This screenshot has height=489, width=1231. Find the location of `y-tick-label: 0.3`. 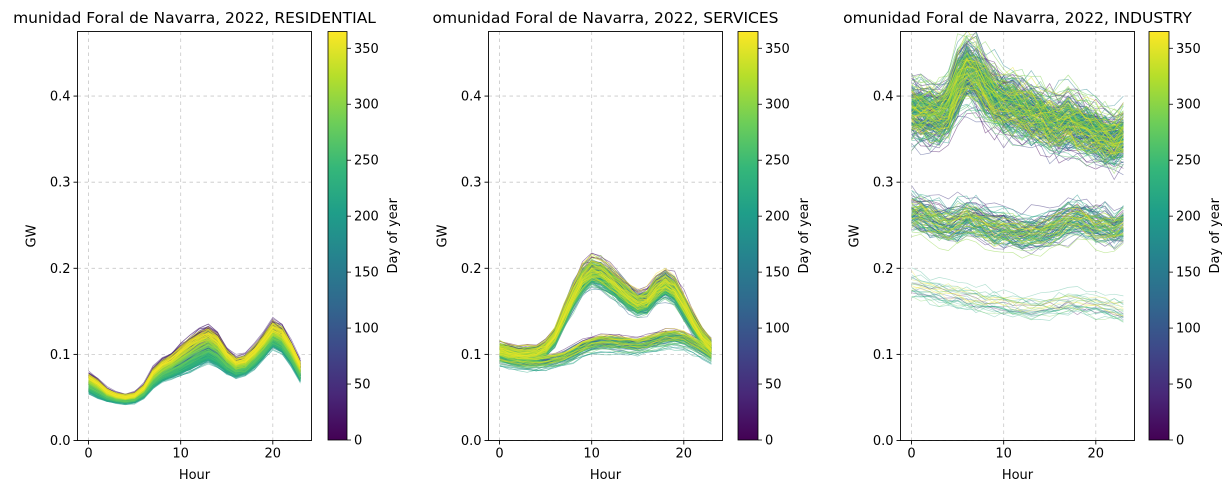

y-tick-label: 0.3 is located at coordinates (883, 183).